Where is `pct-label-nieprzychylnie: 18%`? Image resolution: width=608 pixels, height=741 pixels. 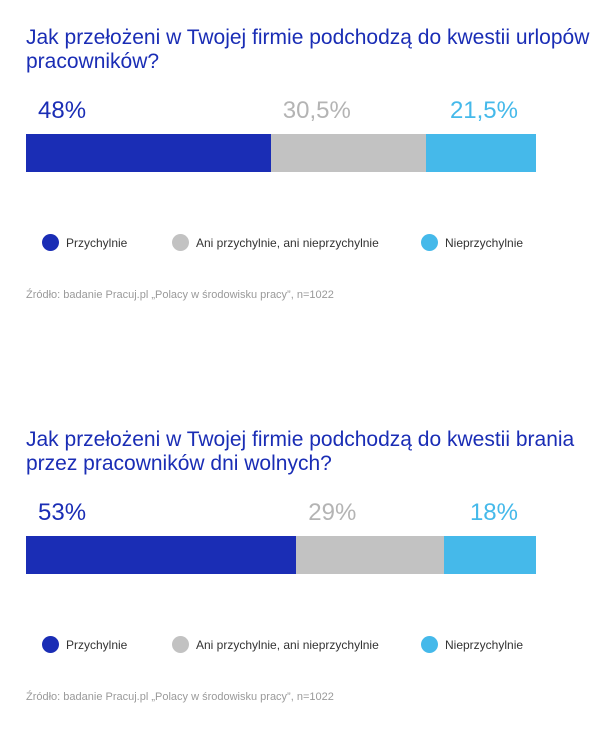 pct-label-nieprzychylnie: 18% is located at coordinates (493, 512).